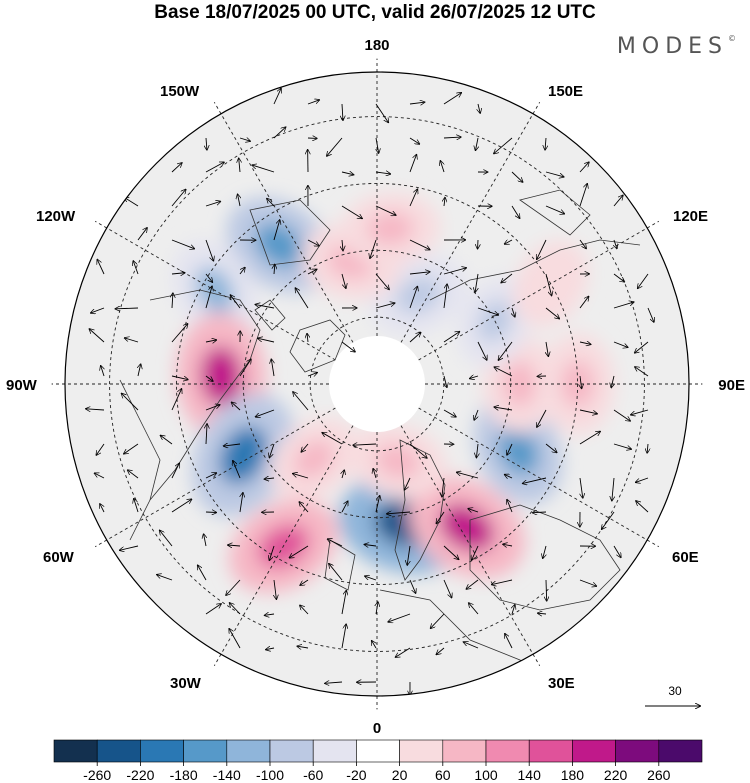 This screenshot has width=750, height=783. What do you see at coordinates (184, 775) in the screenshot?
I see `colorbar-tick-label: -180` at bounding box center [184, 775].